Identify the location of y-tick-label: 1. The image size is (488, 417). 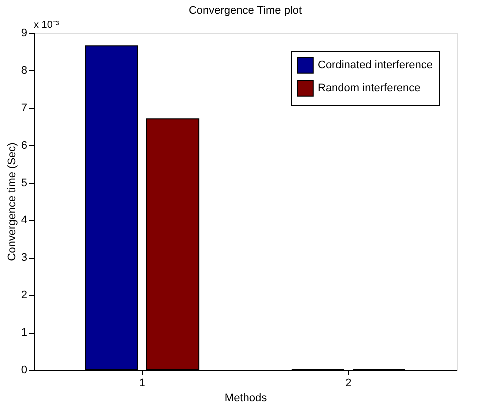
(24, 333).